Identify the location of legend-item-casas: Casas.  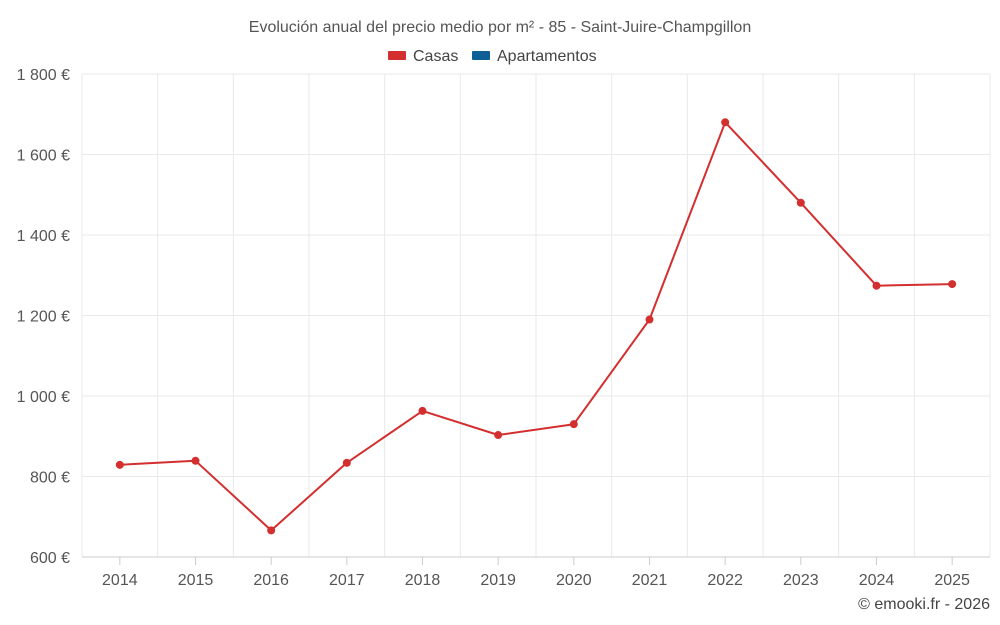
(423, 56).